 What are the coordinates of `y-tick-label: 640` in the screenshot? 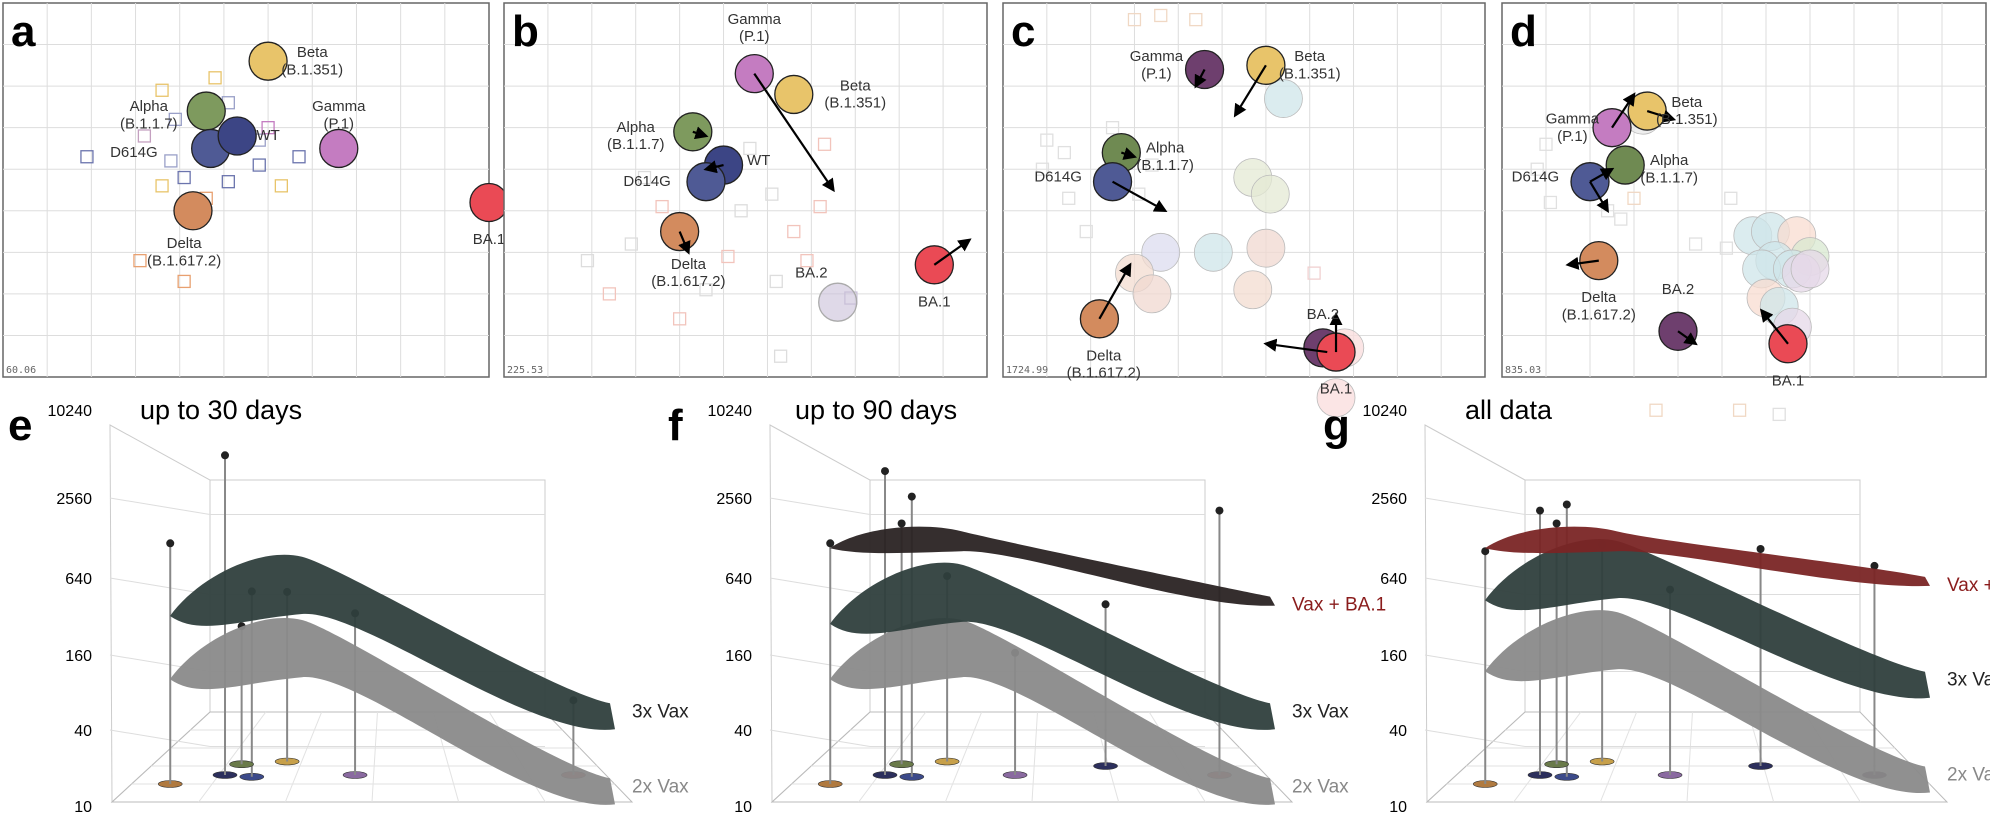 It's located at (78, 579).